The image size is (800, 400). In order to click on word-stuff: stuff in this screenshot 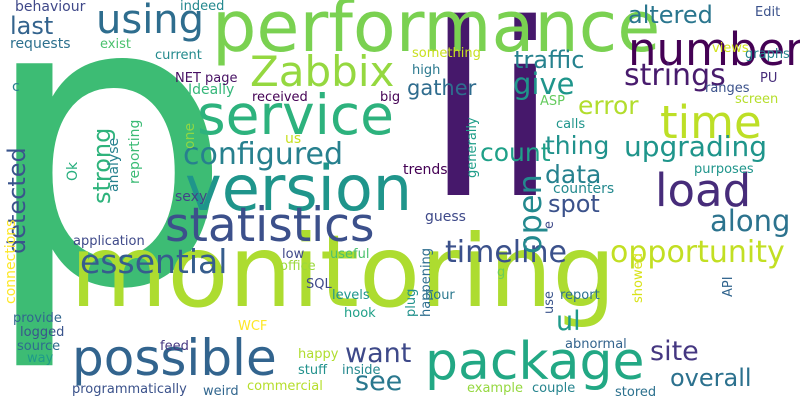, I will do `click(313, 370)`.